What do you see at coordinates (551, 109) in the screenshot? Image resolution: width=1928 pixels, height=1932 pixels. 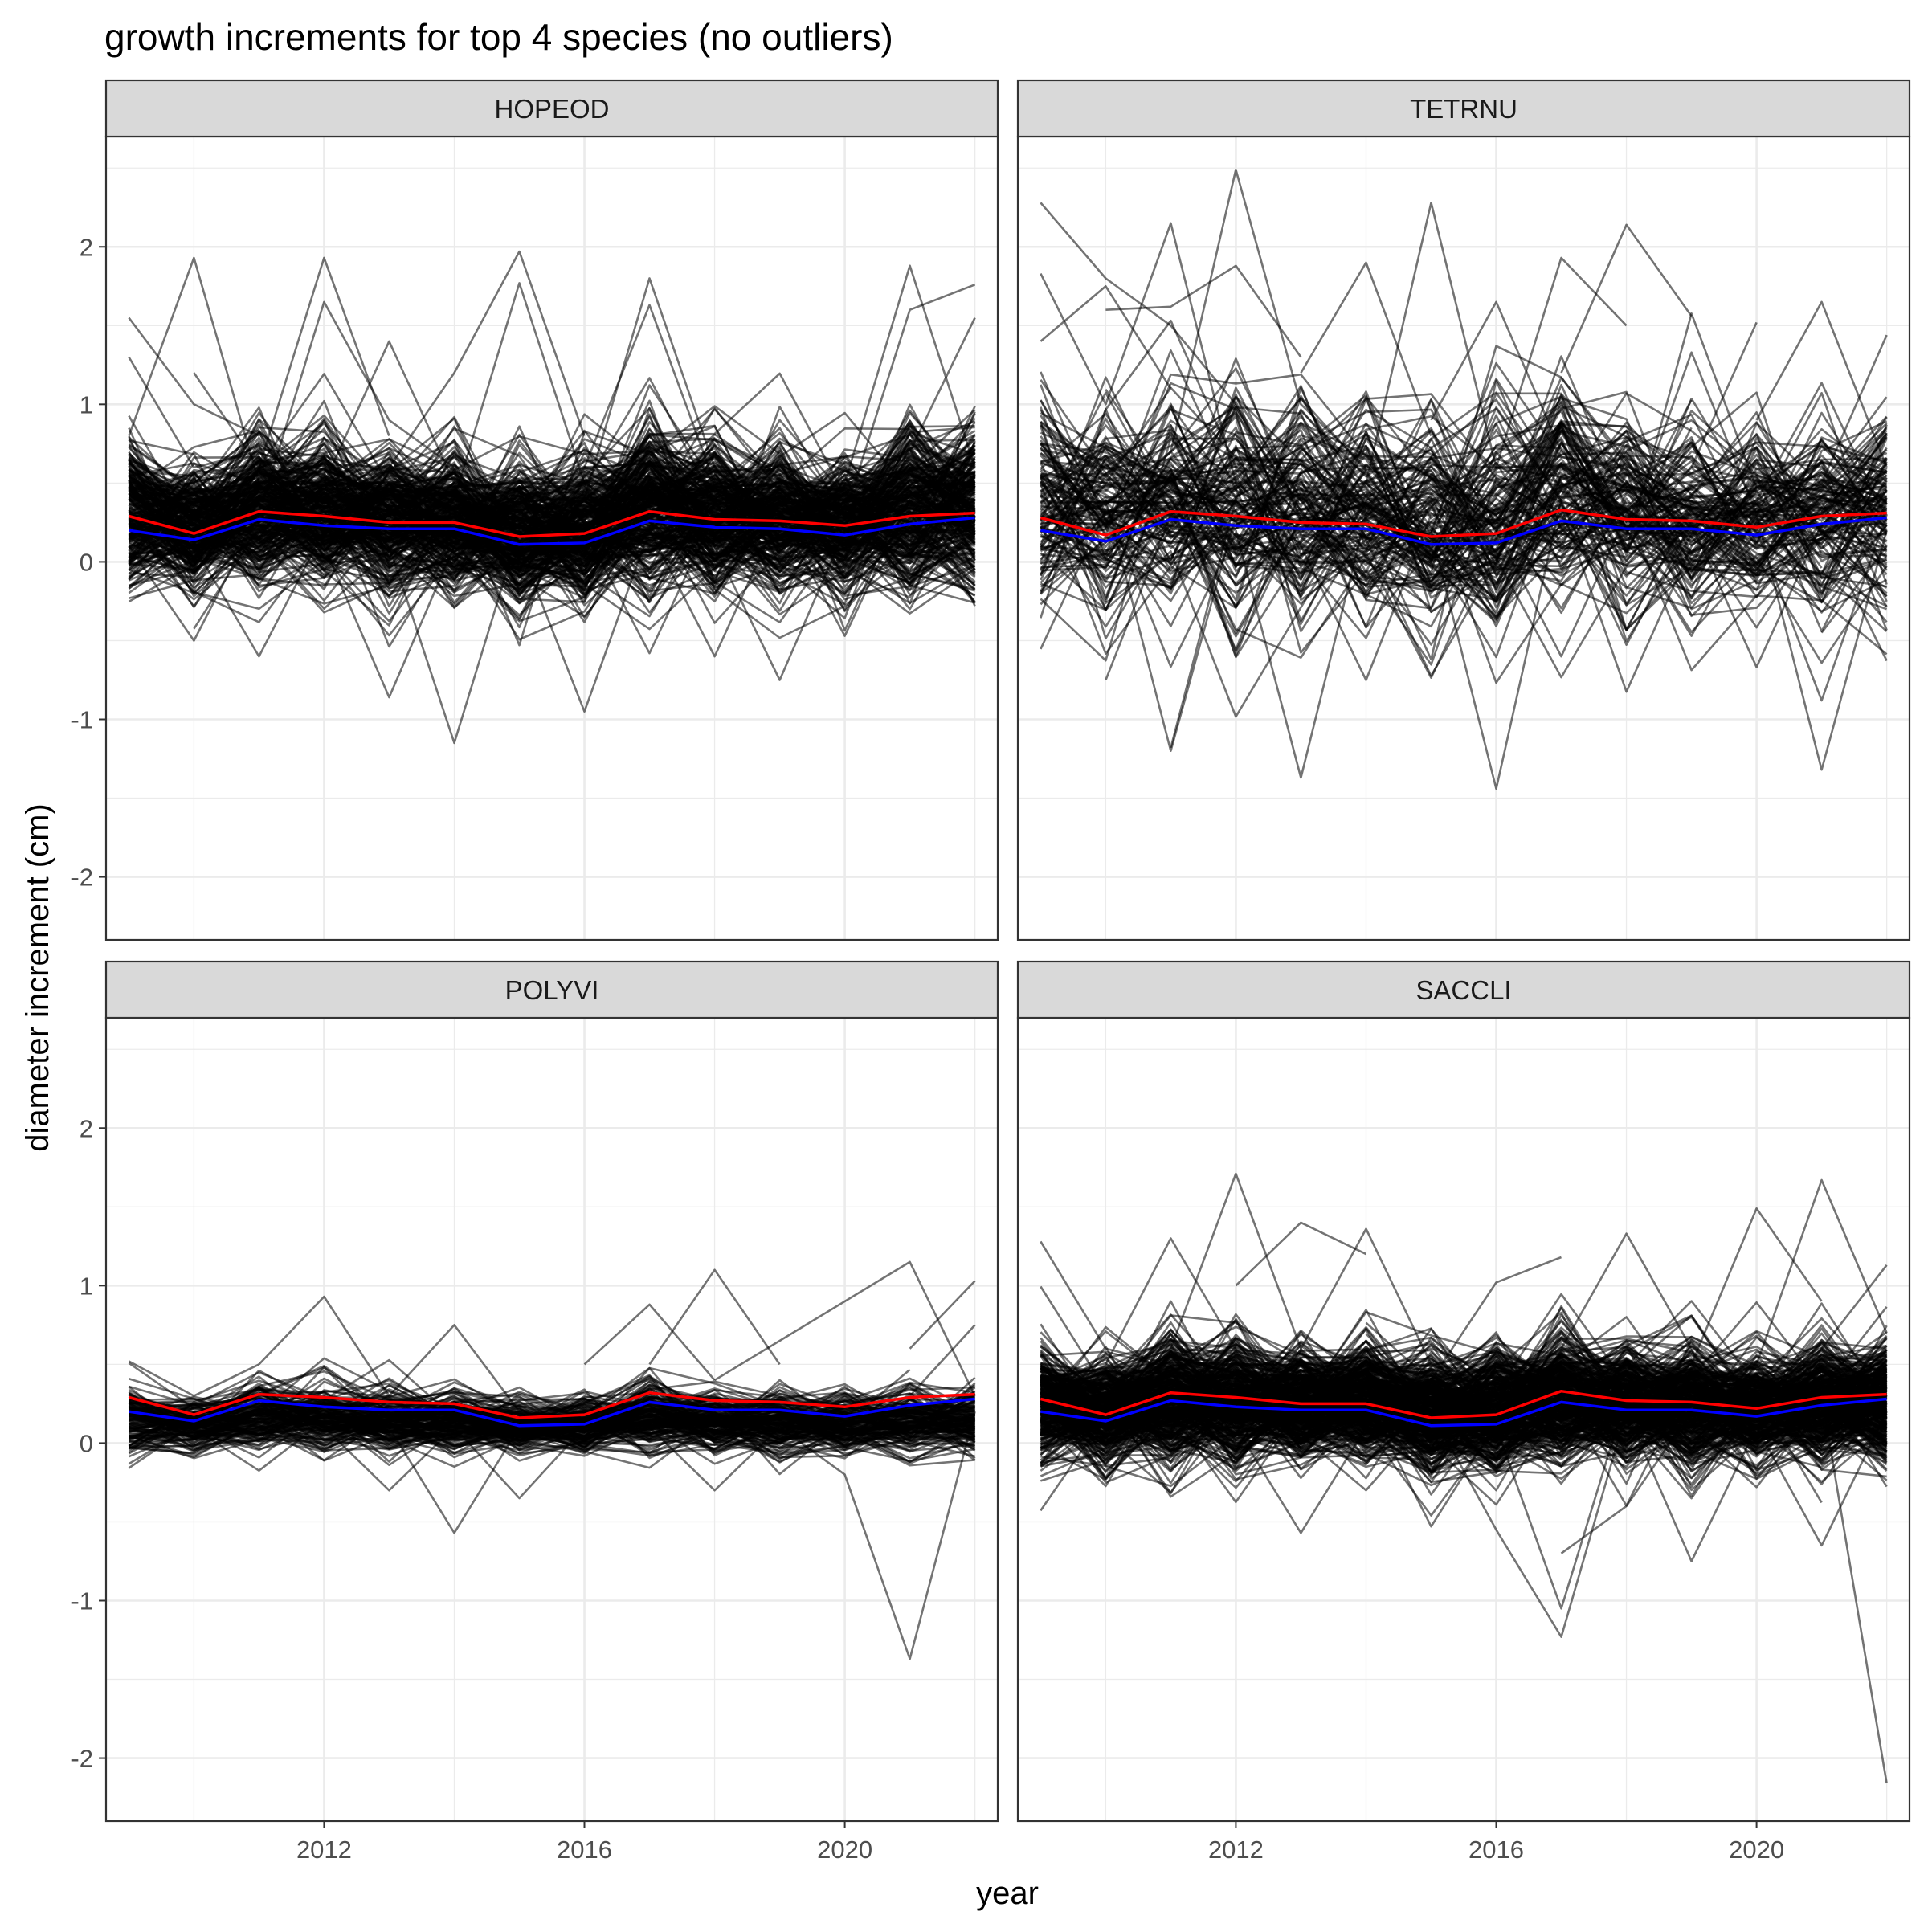 I see `facet-strip-label: HOPEOD` at bounding box center [551, 109].